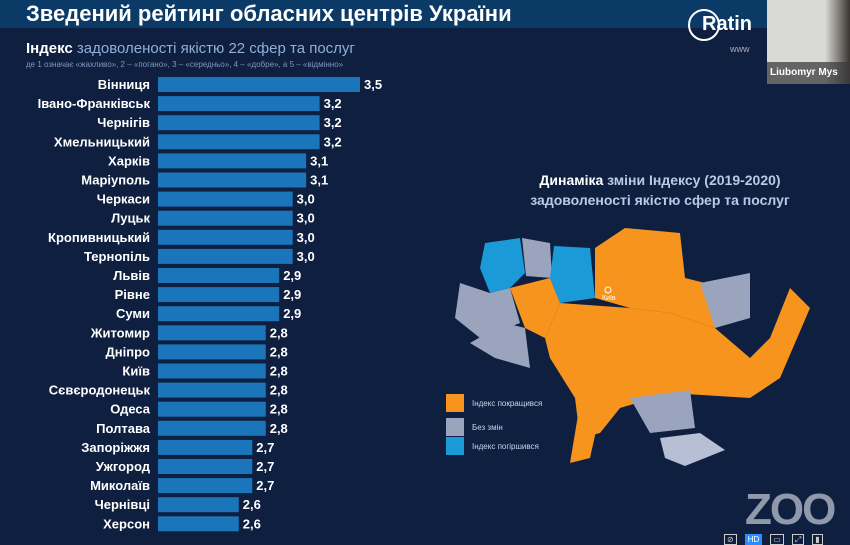 The height and width of the screenshot is (545, 850). Describe the element at coordinates (126, 523) in the screenshot. I see `category-label: Херсон` at that location.